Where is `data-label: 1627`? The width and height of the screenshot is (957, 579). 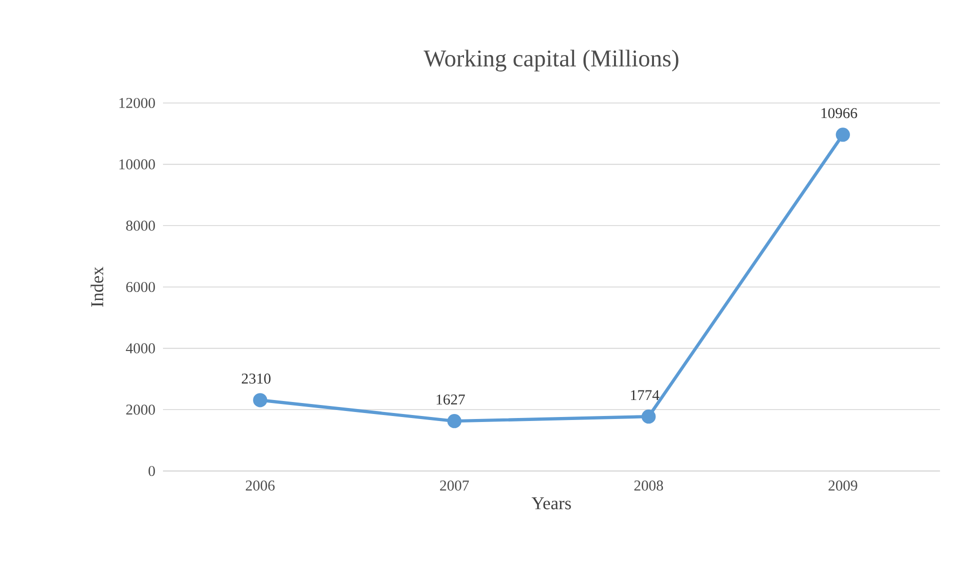 data-label: 1627 is located at coordinates (450, 399).